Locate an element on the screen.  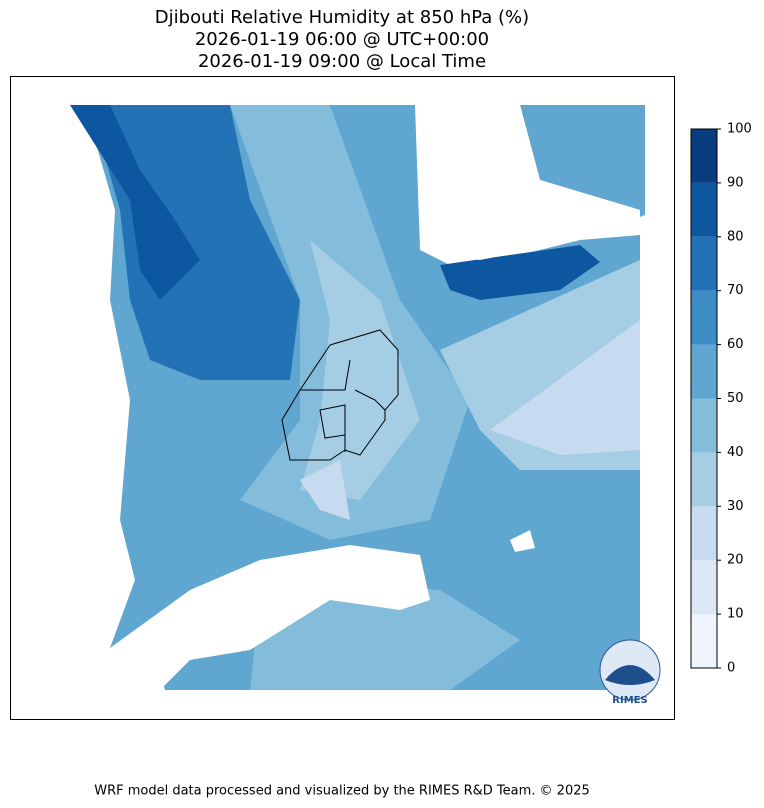
title-line: 2026-01-19 09:00 @ Local Time is located at coordinates (342, 61).